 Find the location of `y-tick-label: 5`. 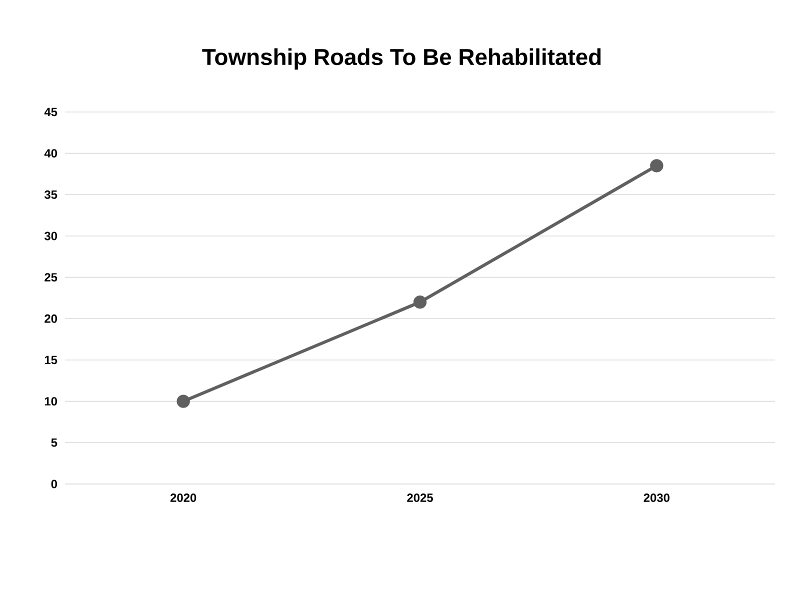

y-tick-label: 5 is located at coordinates (54, 442).